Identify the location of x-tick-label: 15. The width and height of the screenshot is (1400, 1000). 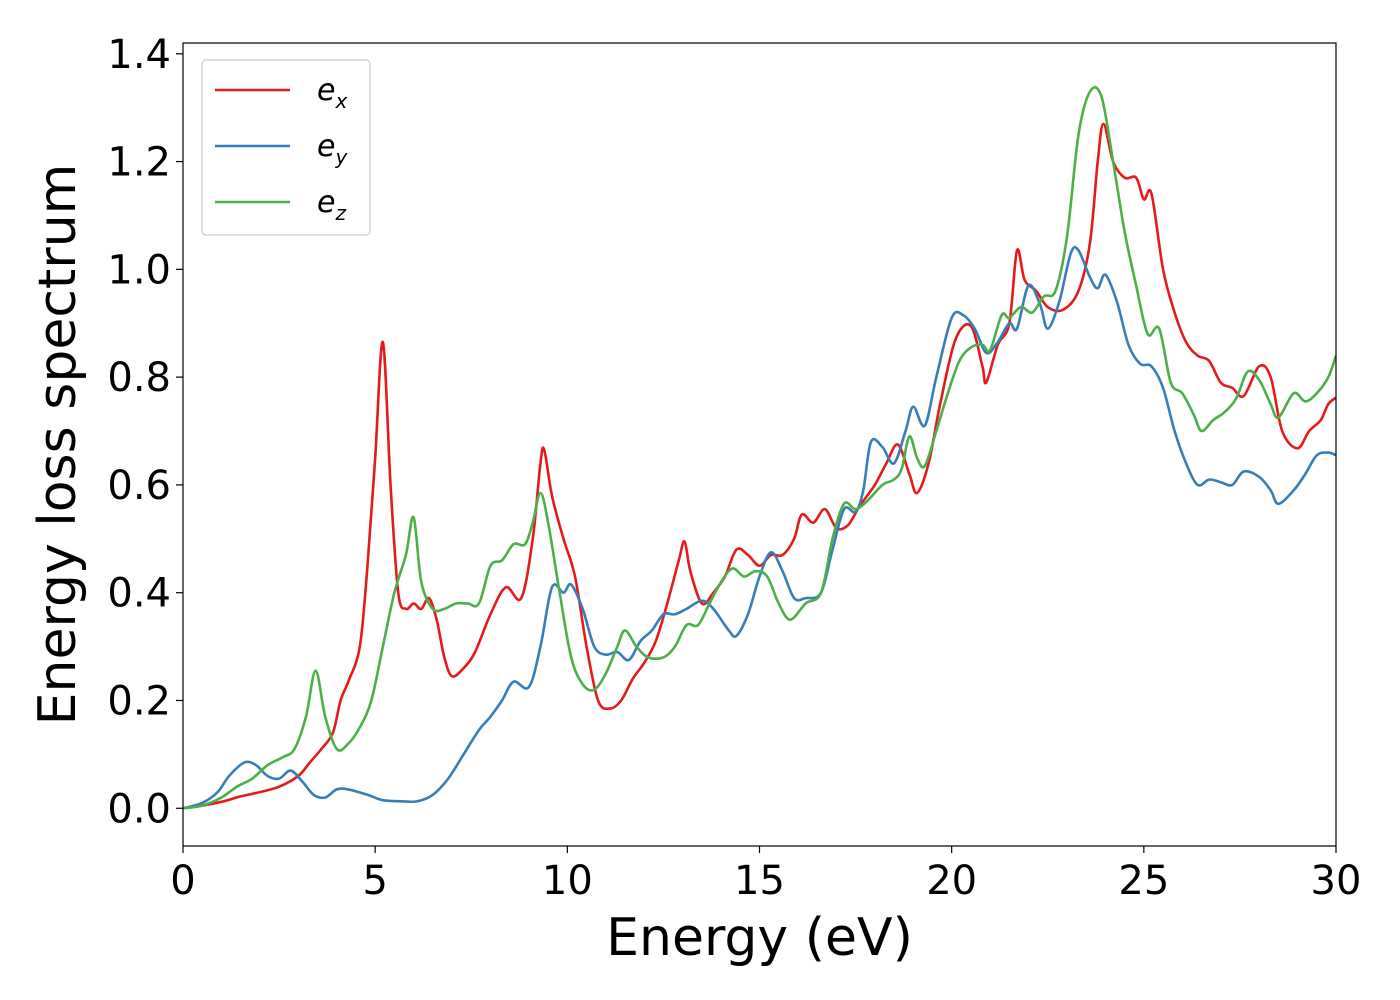
(759, 881).